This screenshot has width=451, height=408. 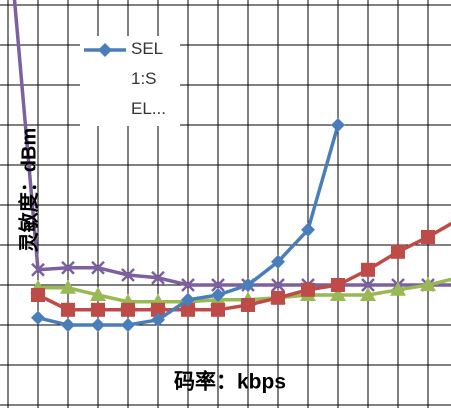 What do you see at coordinates (230, 382) in the screenshot?
I see `x-axis-label: 码率：kbps` at bounding box center [230, 382].